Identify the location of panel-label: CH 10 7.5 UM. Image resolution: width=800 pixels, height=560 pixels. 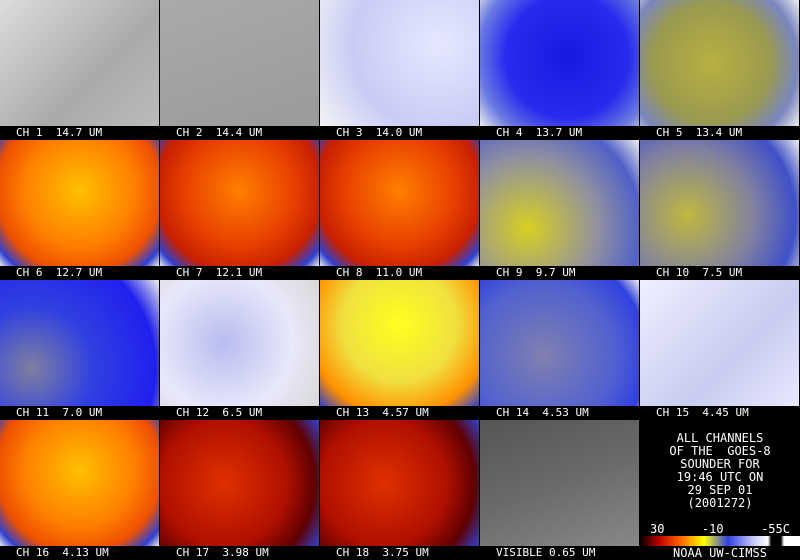
(699, 272).